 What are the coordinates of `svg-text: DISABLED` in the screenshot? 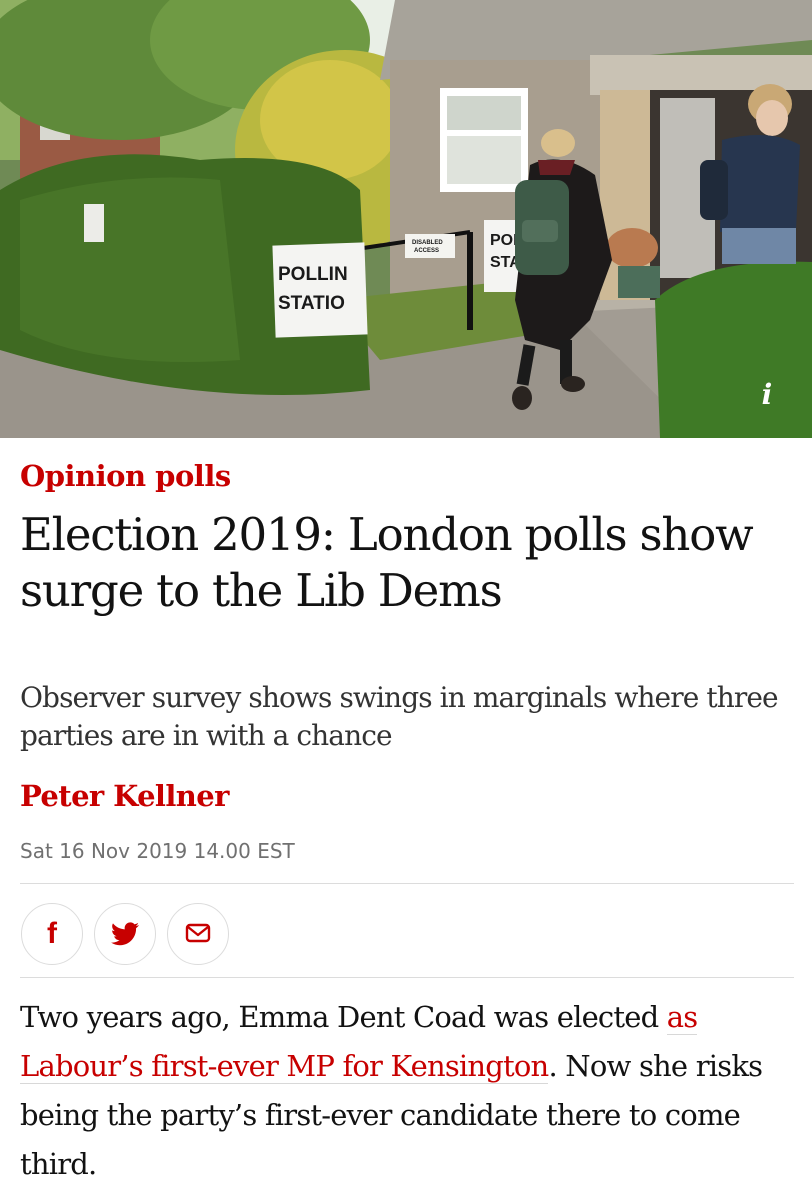 It's located at (427, 243).